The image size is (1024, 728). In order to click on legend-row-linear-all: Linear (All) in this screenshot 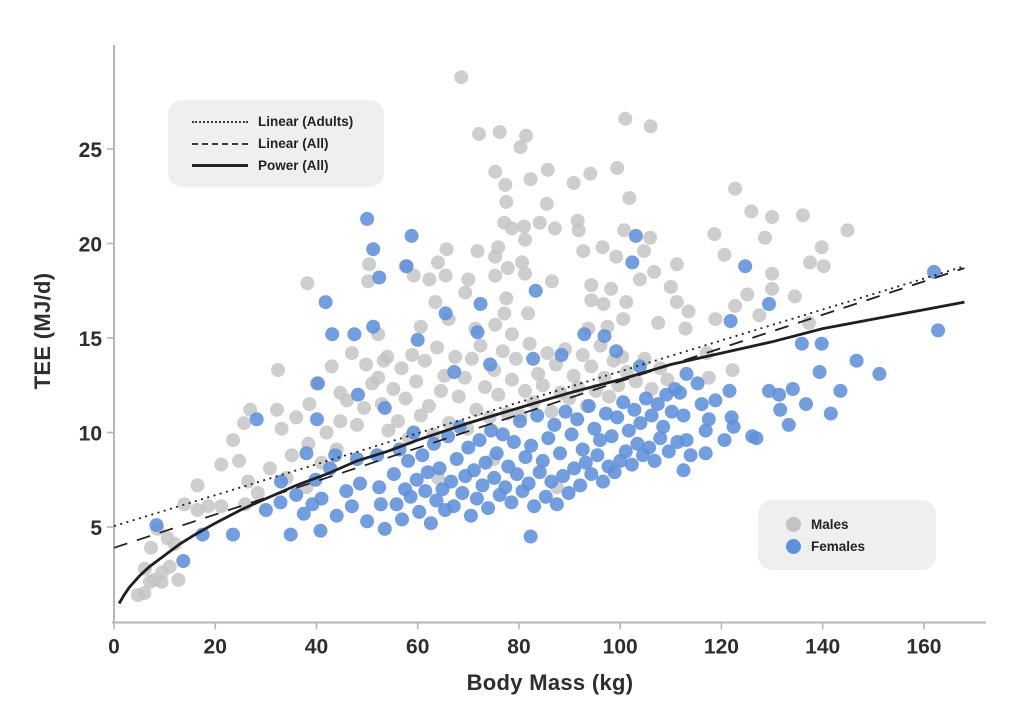, I will do `click(280, 143)`.